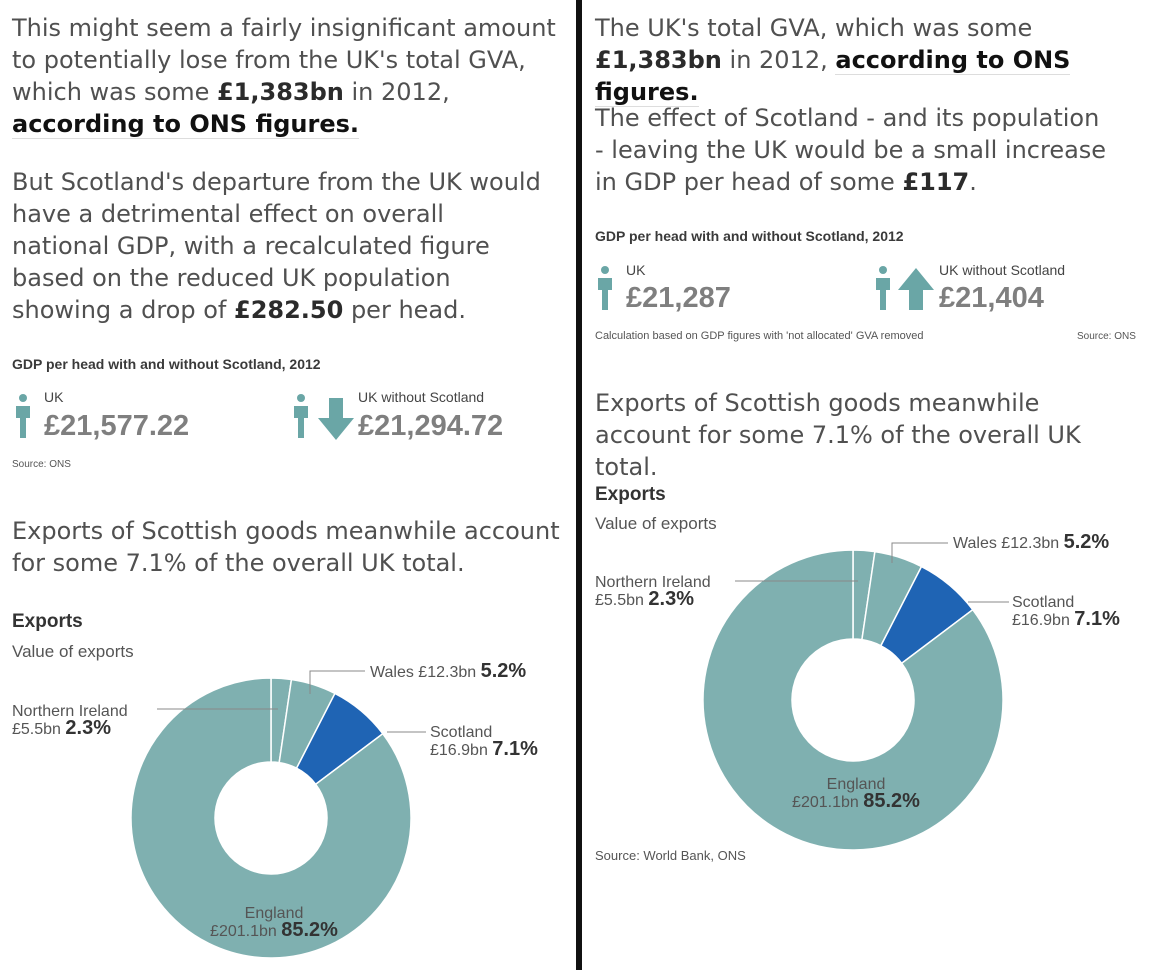 The height and width of the screenshot is (970, 1152). I want to click on paragraph-text: ., so click(973, 182).